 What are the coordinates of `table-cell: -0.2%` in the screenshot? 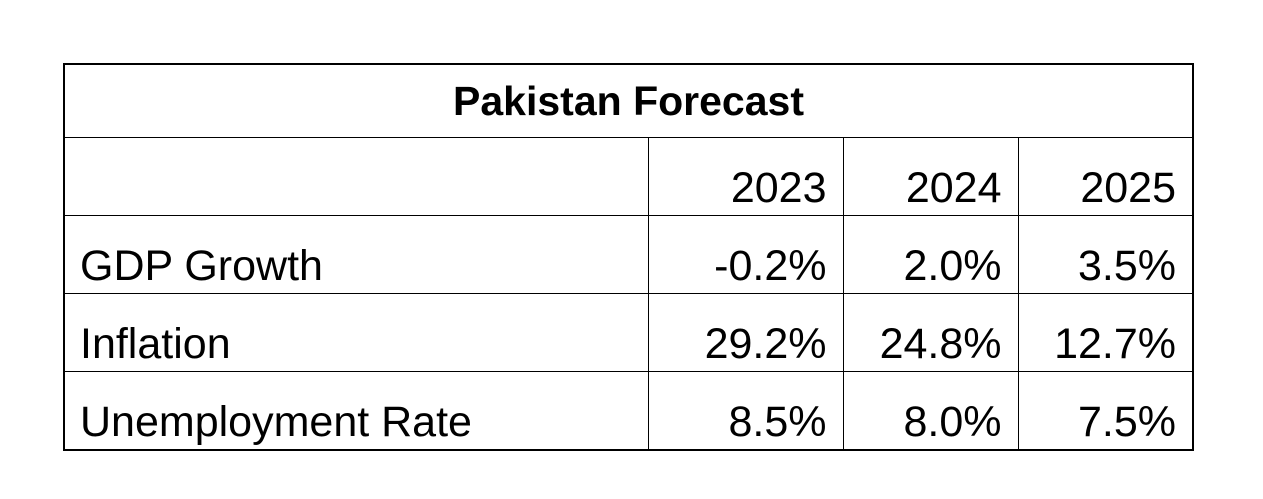 It's located at (745, 254).